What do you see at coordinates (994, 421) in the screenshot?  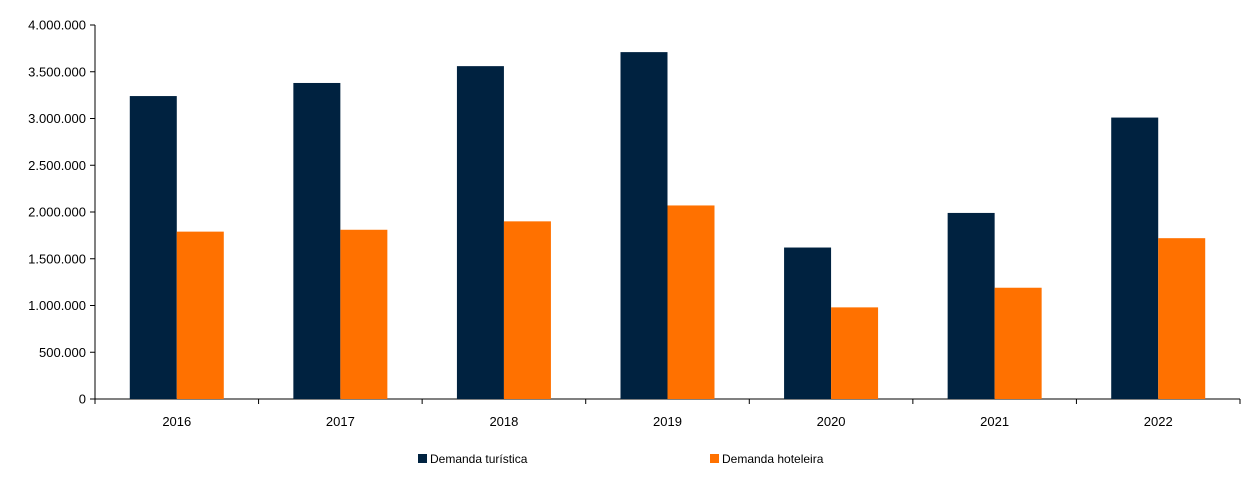 I see `x-tick-label: 2021` at bounding box center [994, 421].